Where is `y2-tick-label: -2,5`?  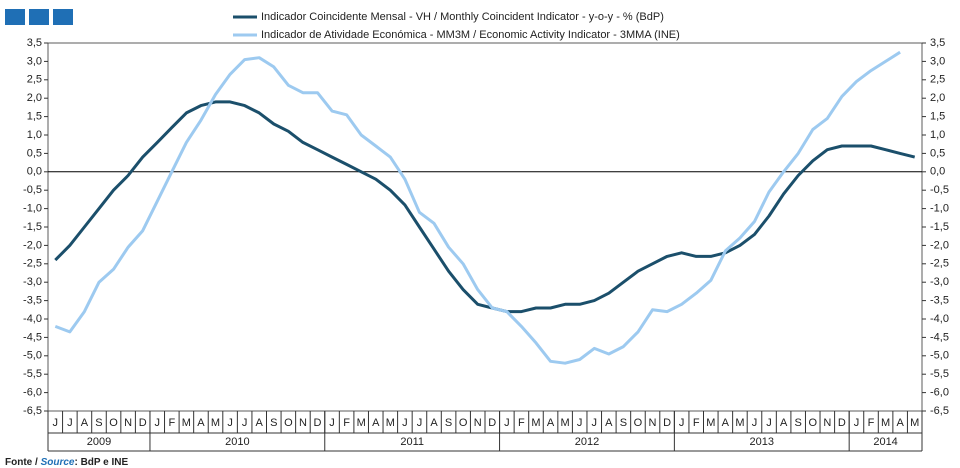 y2-tick-label: -2,5 is located at coordinates (939, 264).